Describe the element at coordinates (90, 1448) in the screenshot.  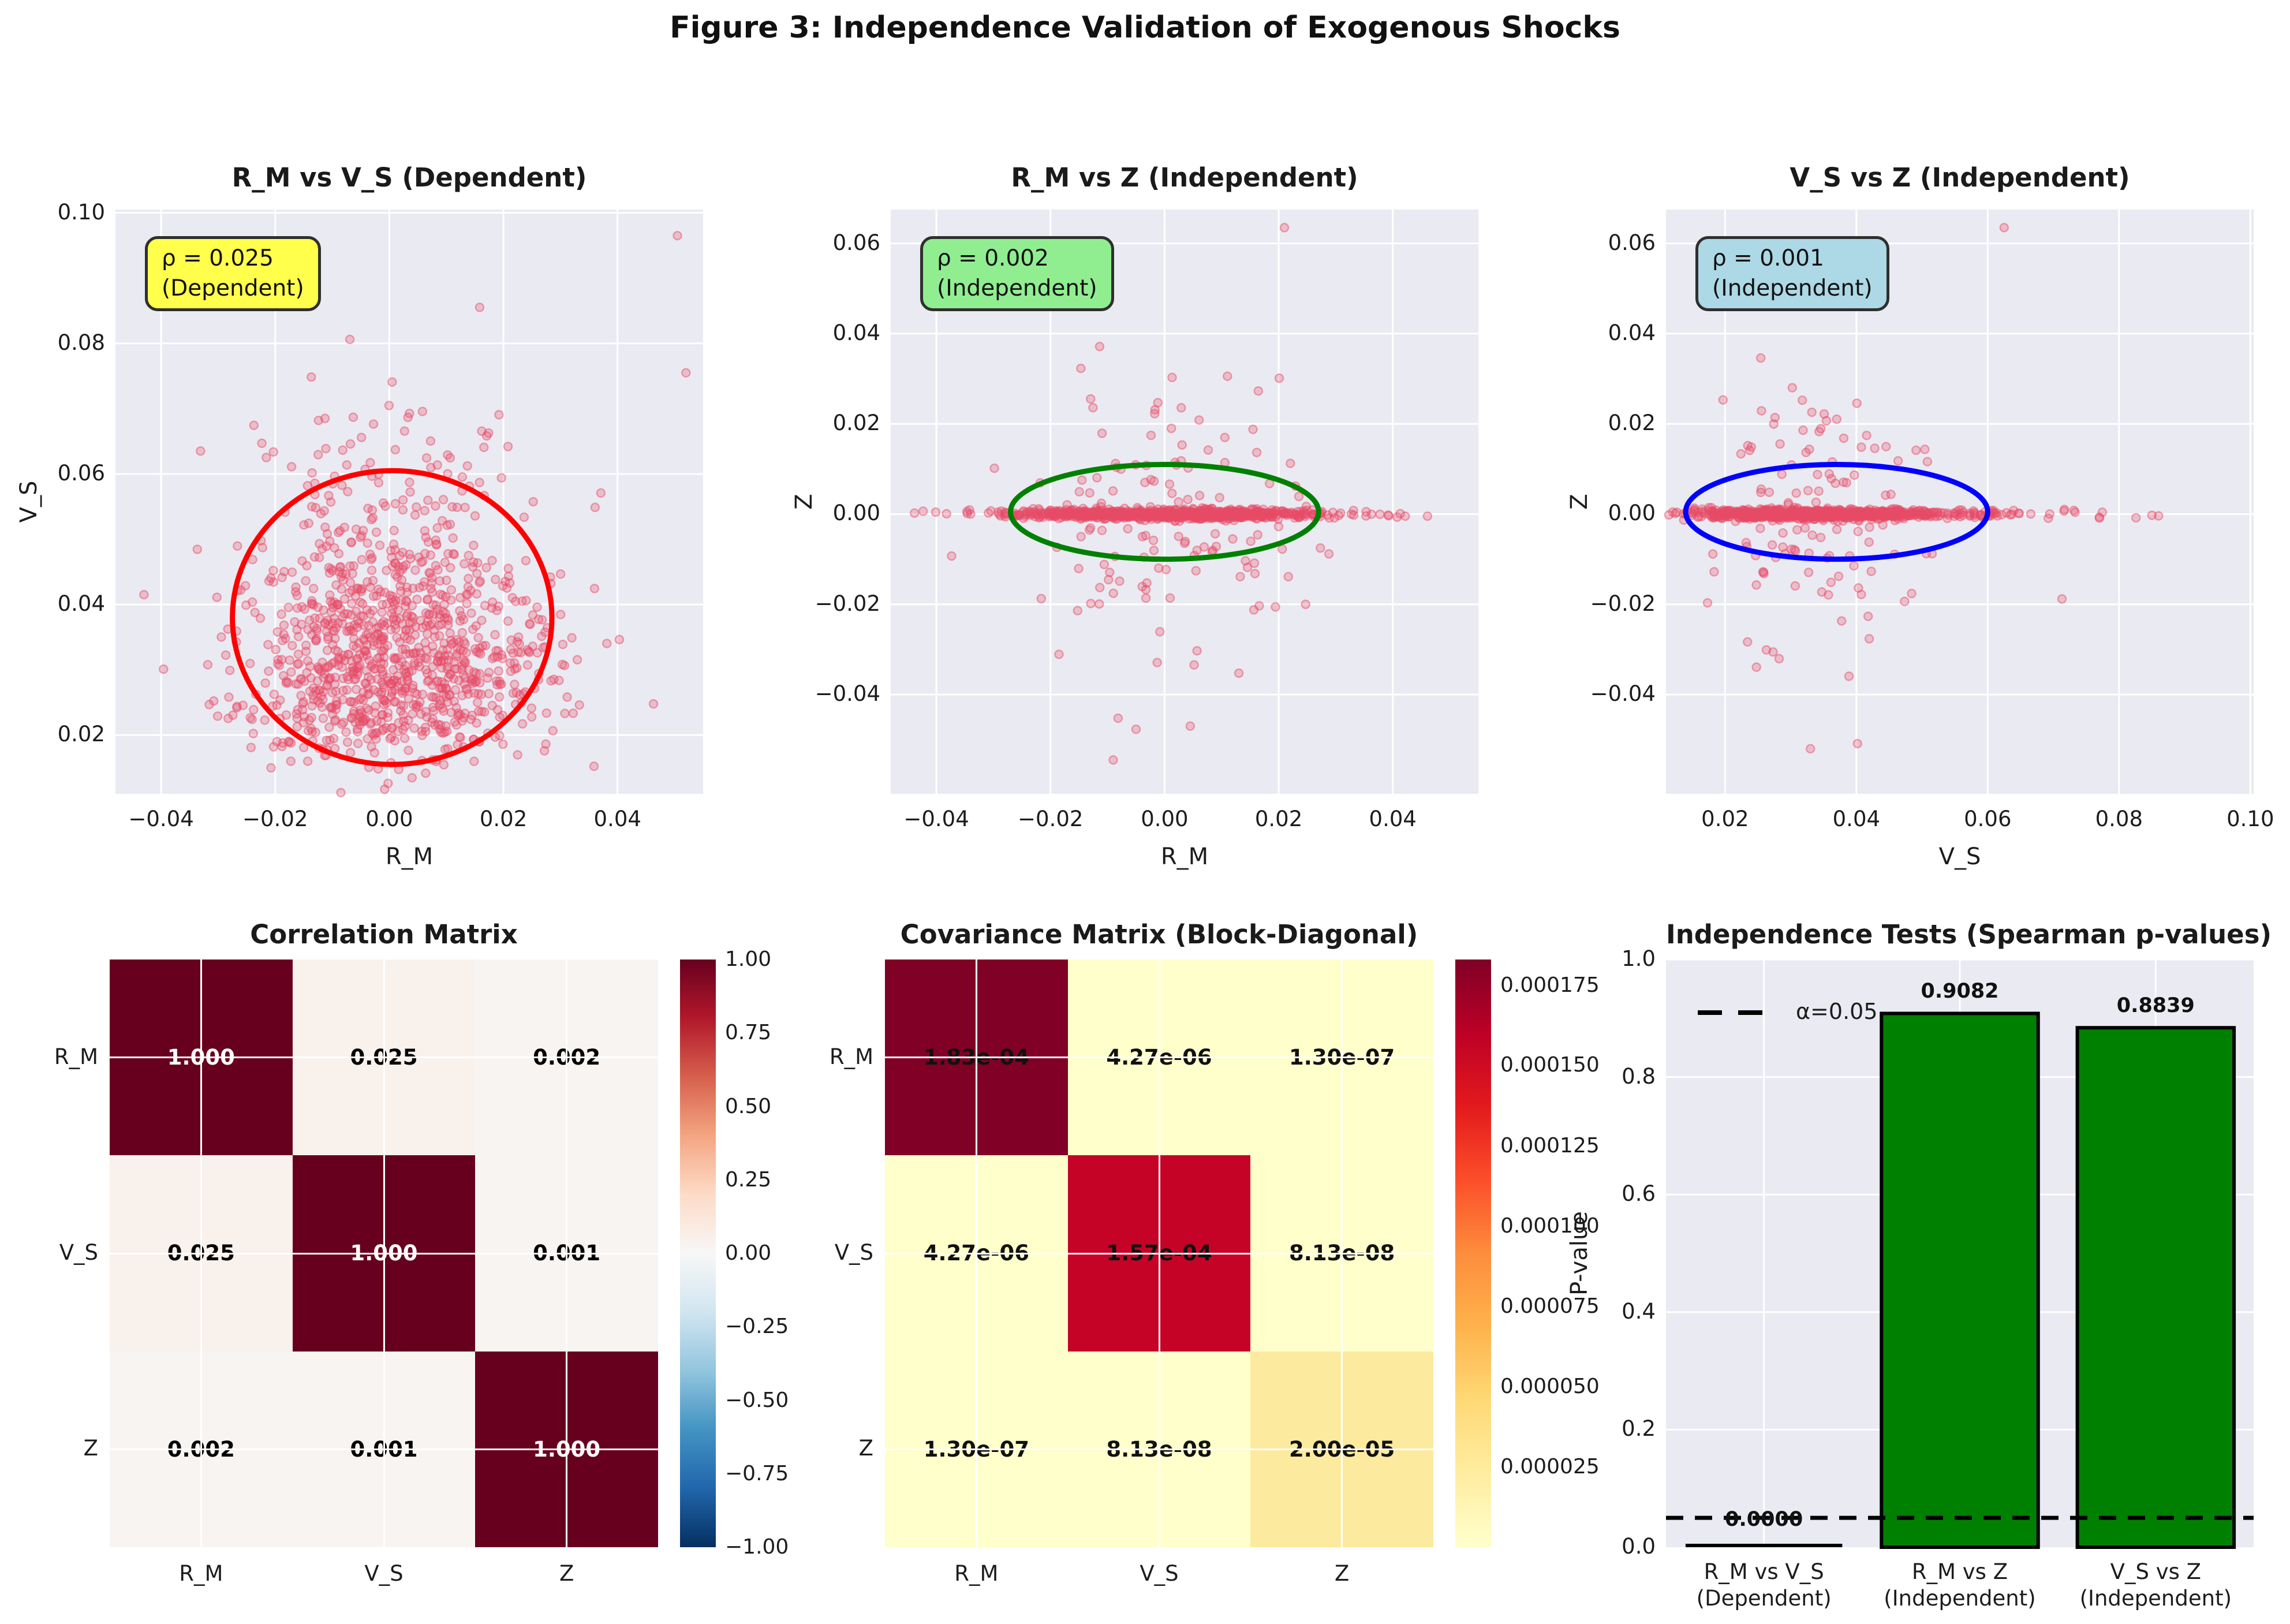
I see `y-tick-label: Z` at that location.